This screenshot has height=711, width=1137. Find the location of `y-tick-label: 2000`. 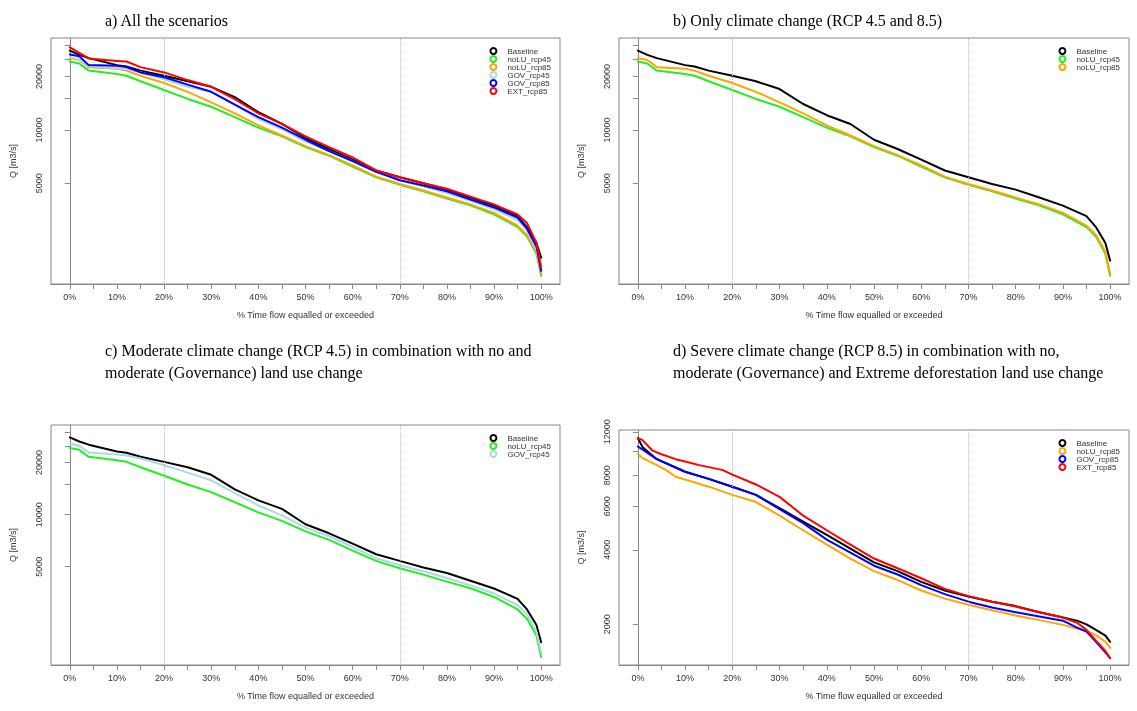

y-tick-label: 2000 is located at coordinates (606, 624).